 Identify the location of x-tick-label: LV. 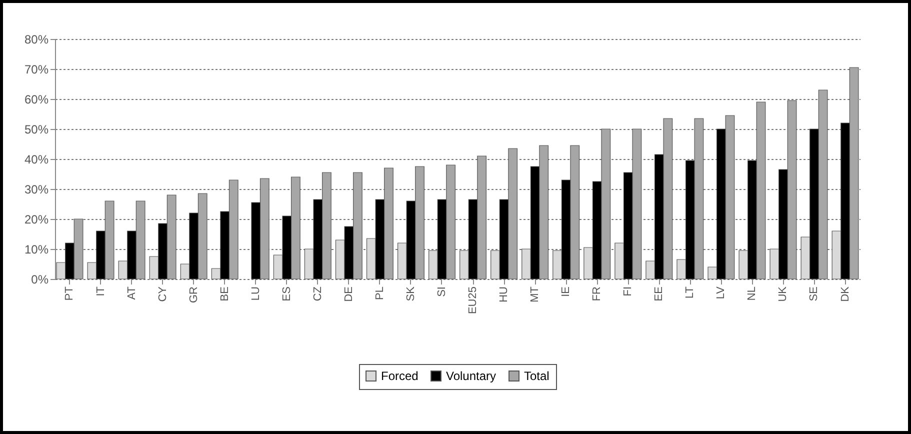
(721, 293).